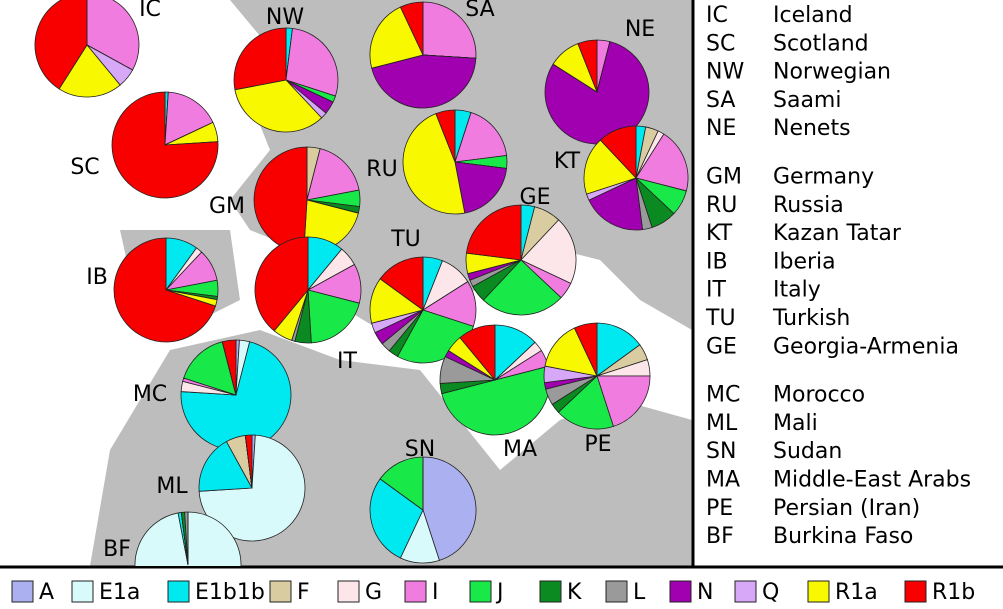  Describe the element at coordinates (84, 167) in the screenshot. I see `map-label: SC` at that location.